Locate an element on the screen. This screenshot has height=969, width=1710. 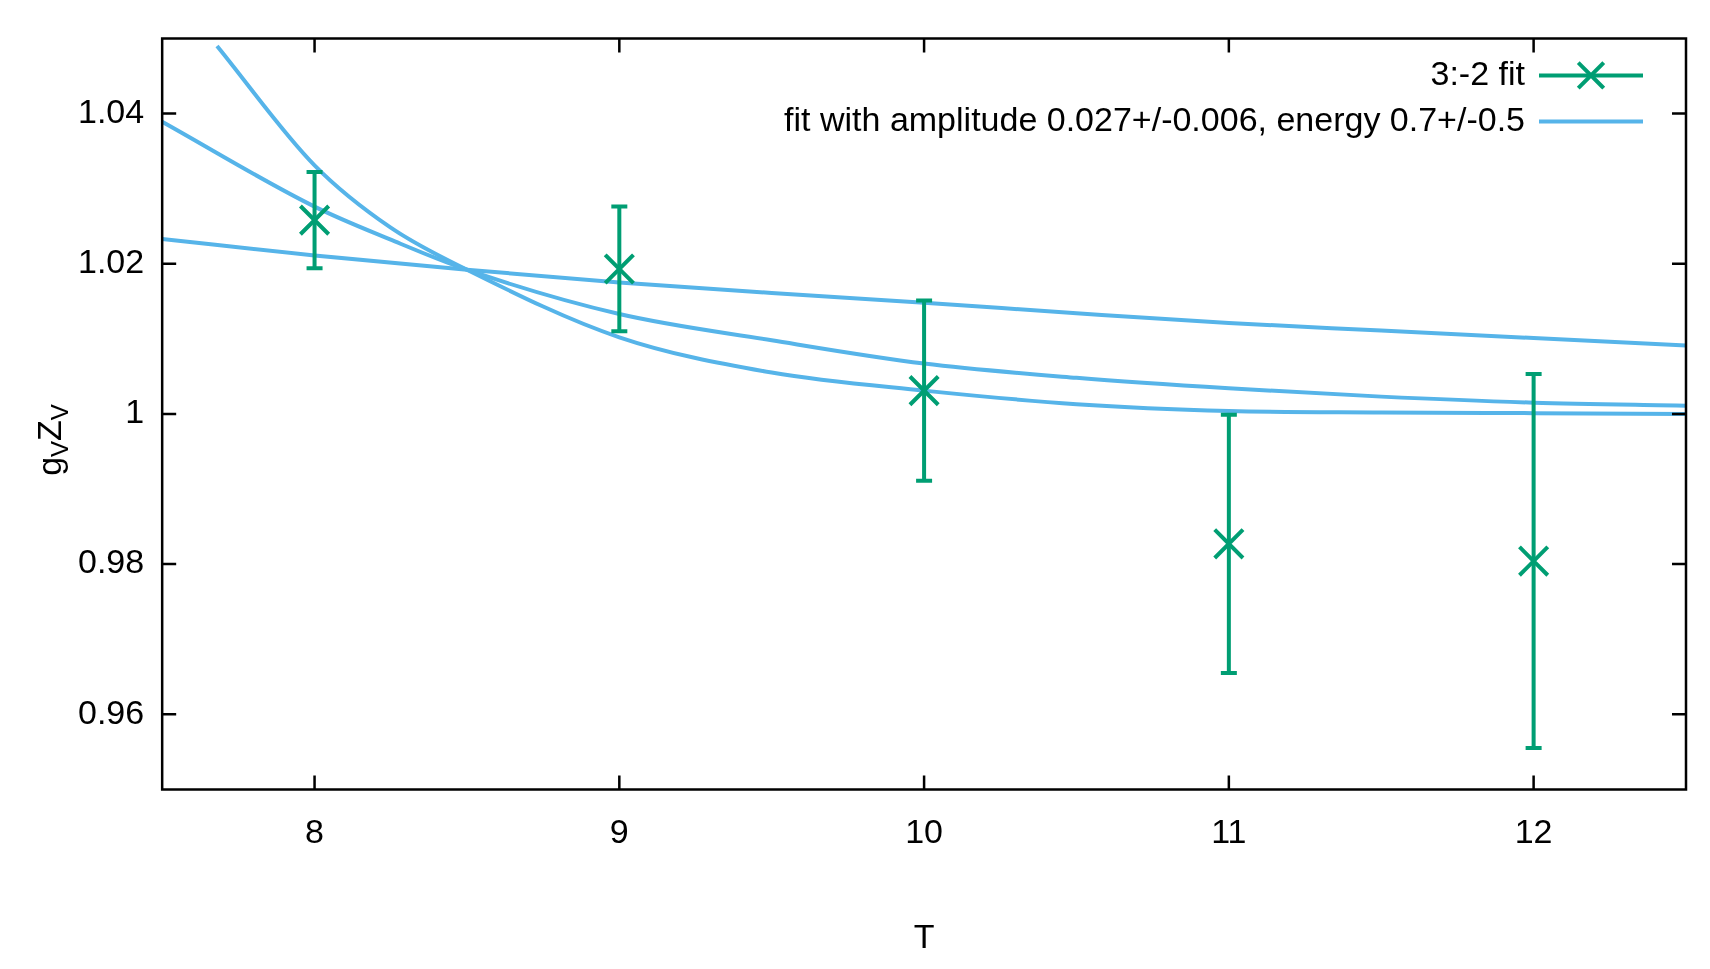
legend-label: 3:-2 fit is located at coordinates (1478, 72).